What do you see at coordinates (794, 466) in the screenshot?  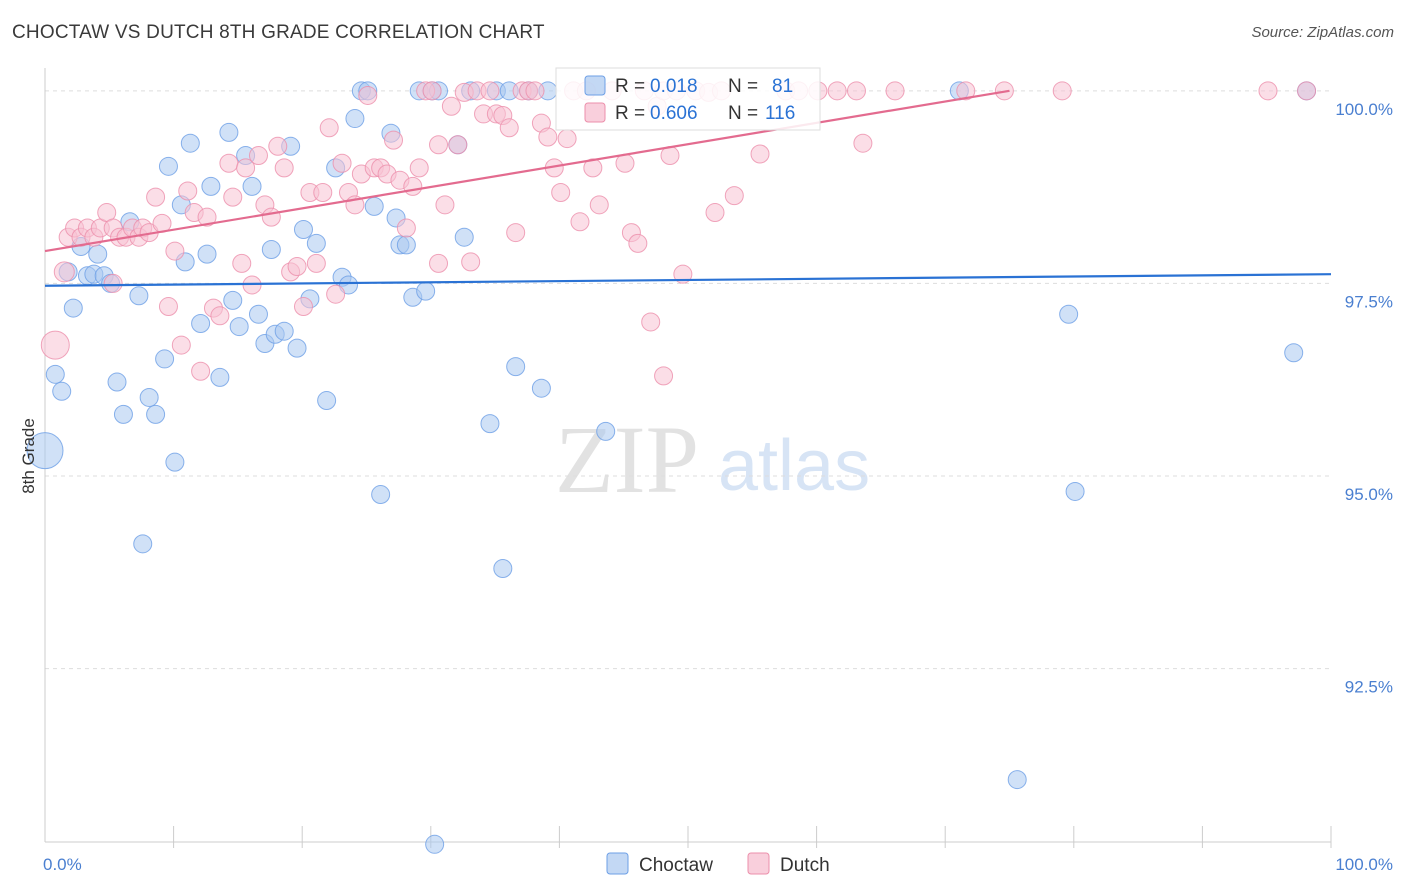 I see `watermark-atlas: atlas` at bounding box center [794, 466].